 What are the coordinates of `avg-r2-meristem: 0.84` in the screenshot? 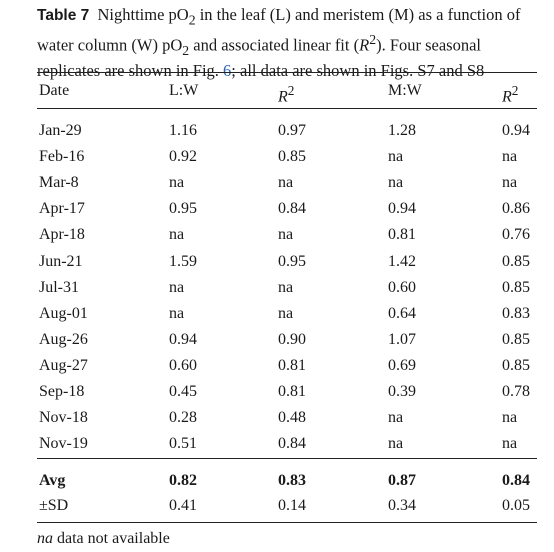 It's located at (516, 480).